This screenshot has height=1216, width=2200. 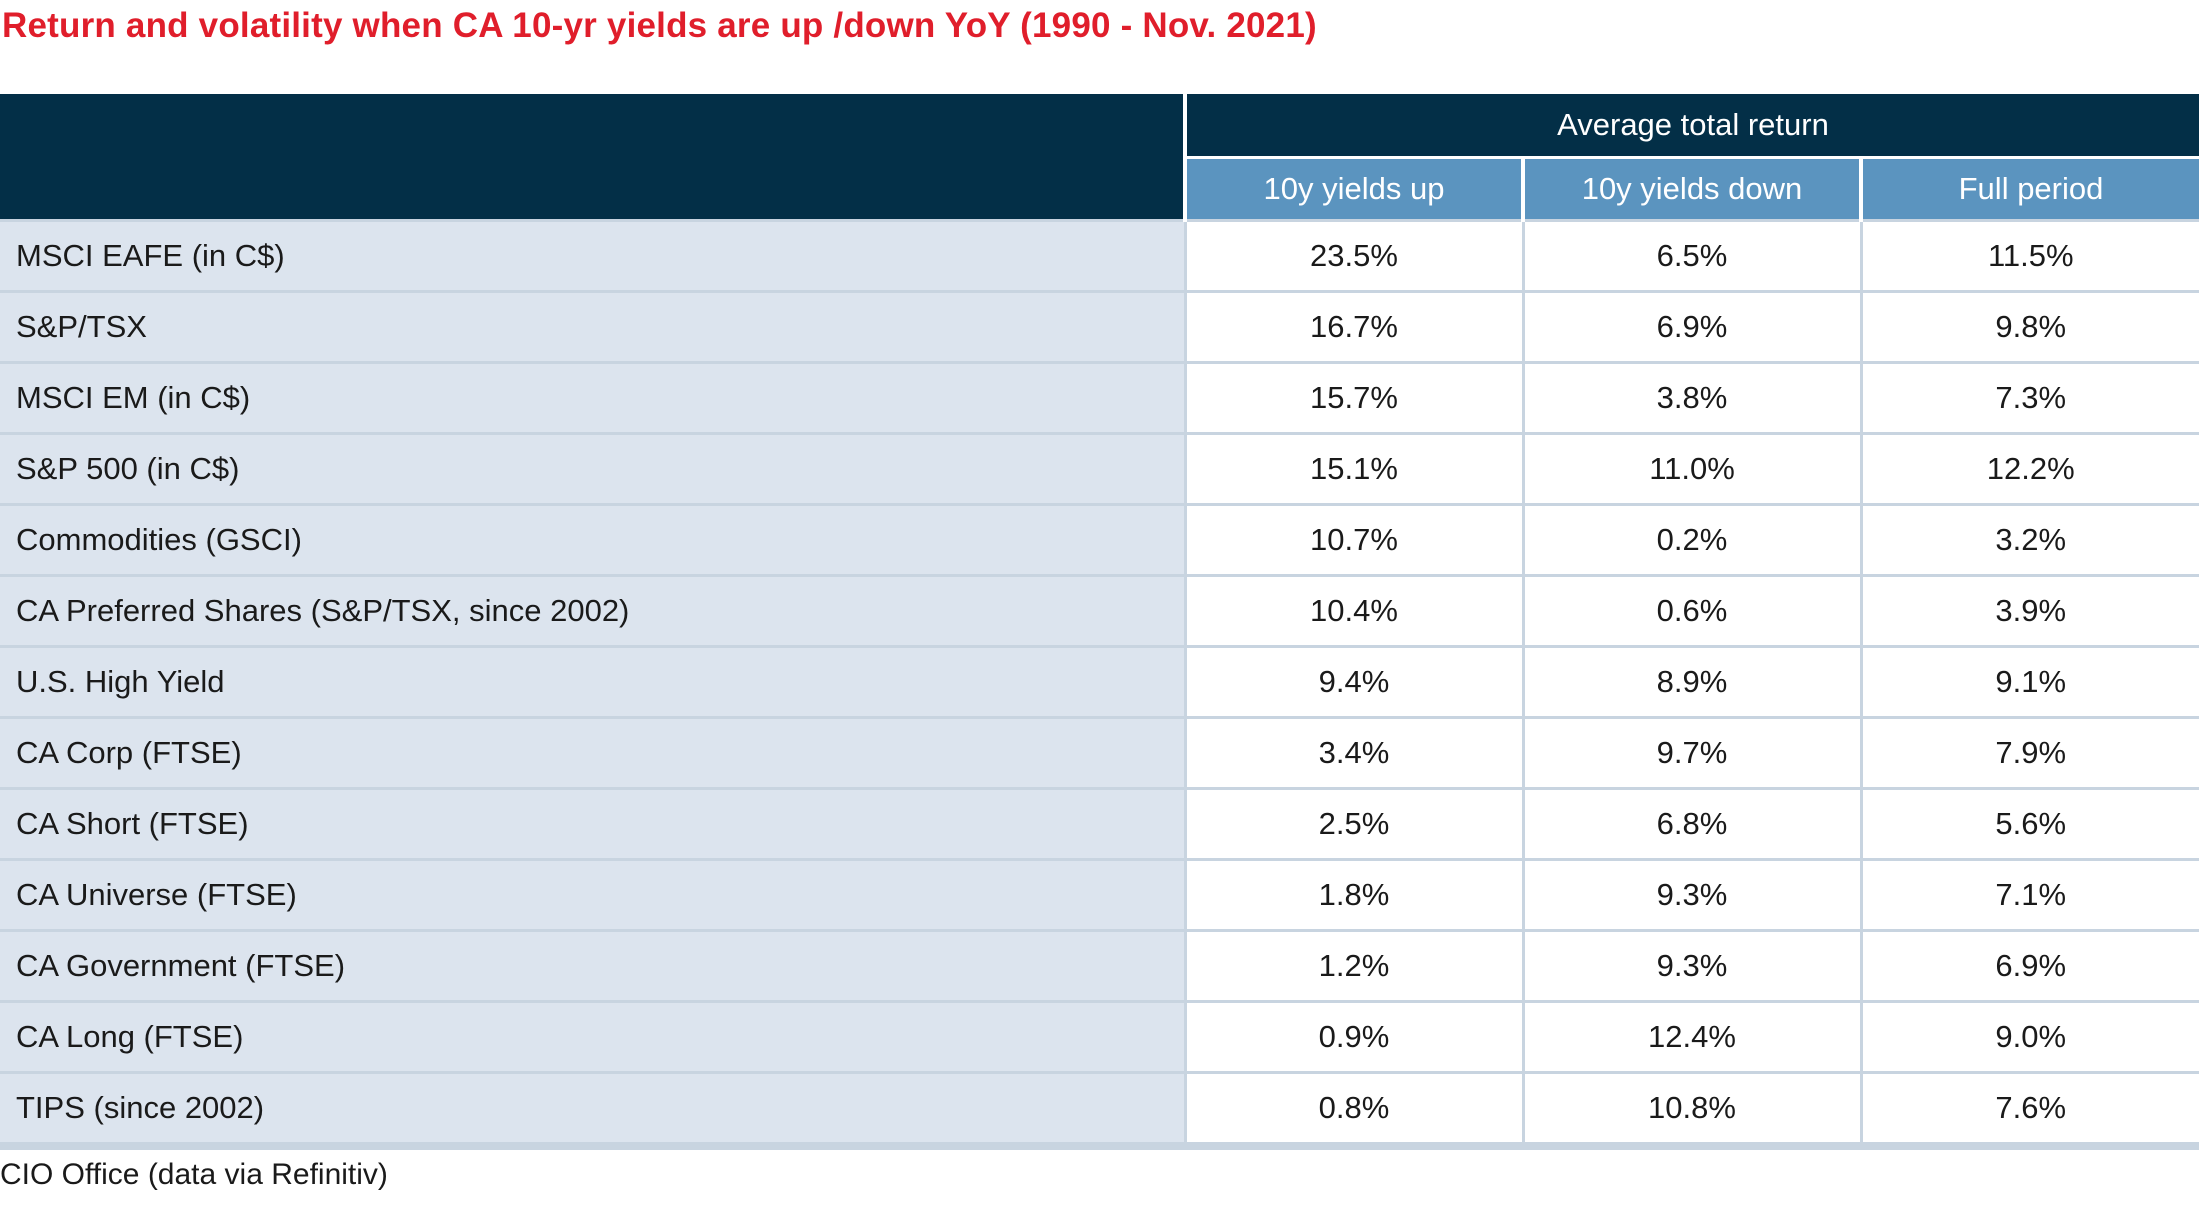 I want to click on source-note: CIO Office (data via Refinitiv), so click(x=194, y=1174).